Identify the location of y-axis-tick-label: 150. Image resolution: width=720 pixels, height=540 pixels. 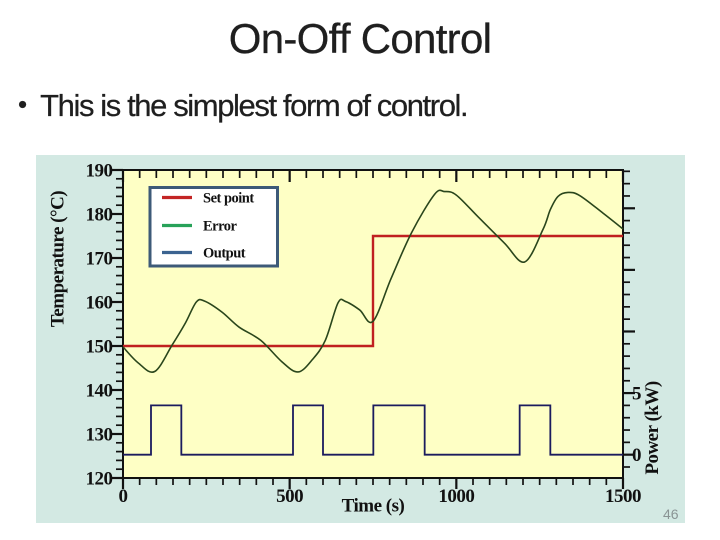
(99, 347).